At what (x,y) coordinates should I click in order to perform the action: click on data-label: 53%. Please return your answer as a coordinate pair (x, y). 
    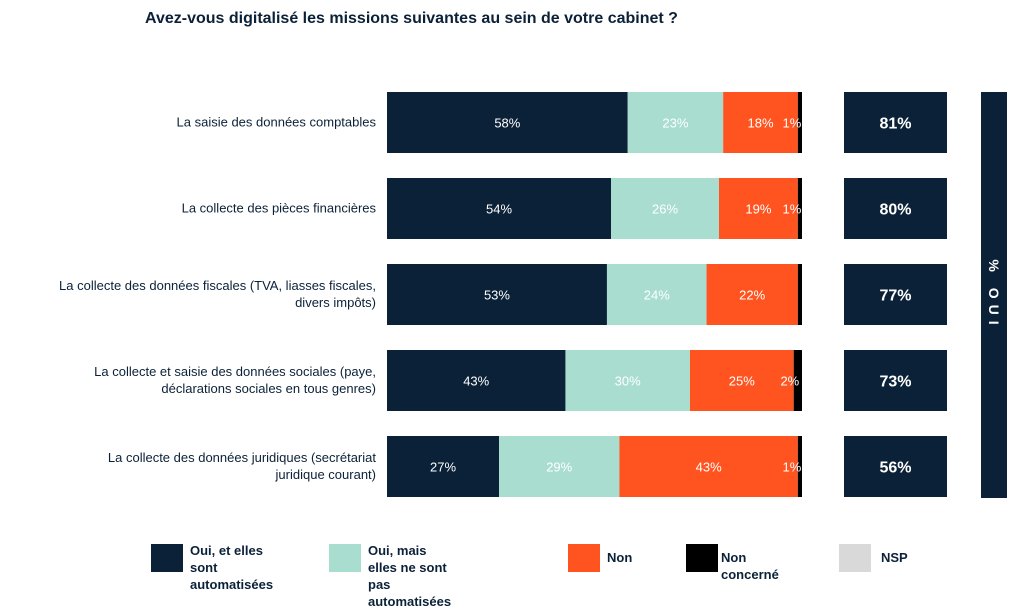
    Looking at the image, I should click on (497, 295).